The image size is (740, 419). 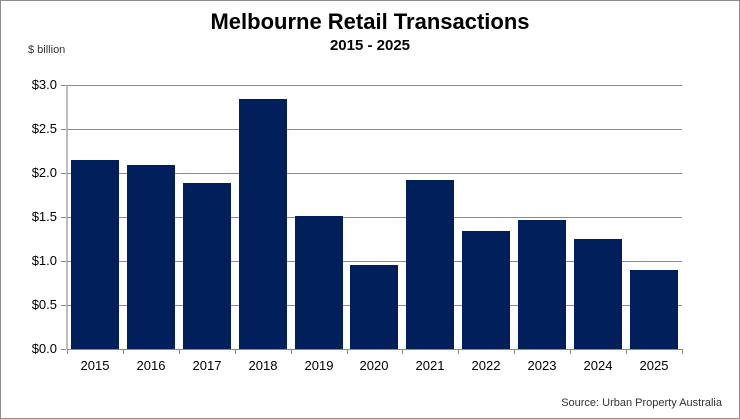 What do you see at coordinates (44, 128) in the screenshot?
I see `y-tick-label: $2.5` at bounding box center [44, 128].